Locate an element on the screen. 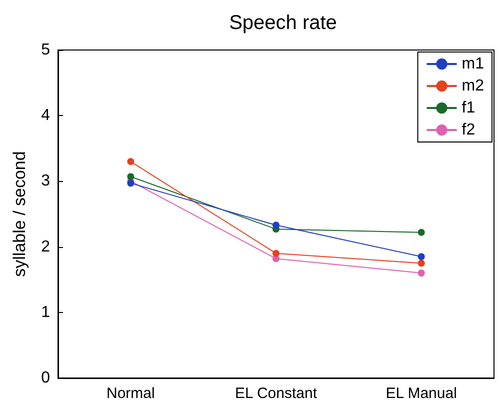  y-tick-label: 0 is located at coordinates (45, 378).